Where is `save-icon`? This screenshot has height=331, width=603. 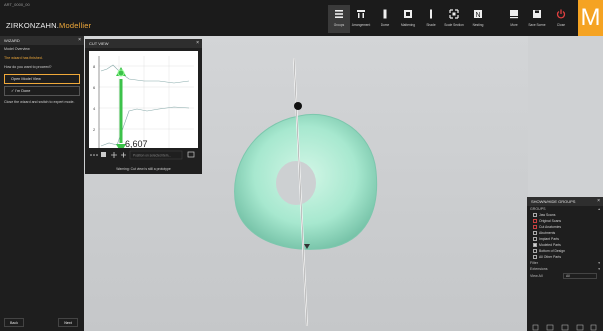
save-icon is located at coordinates (537, 14).